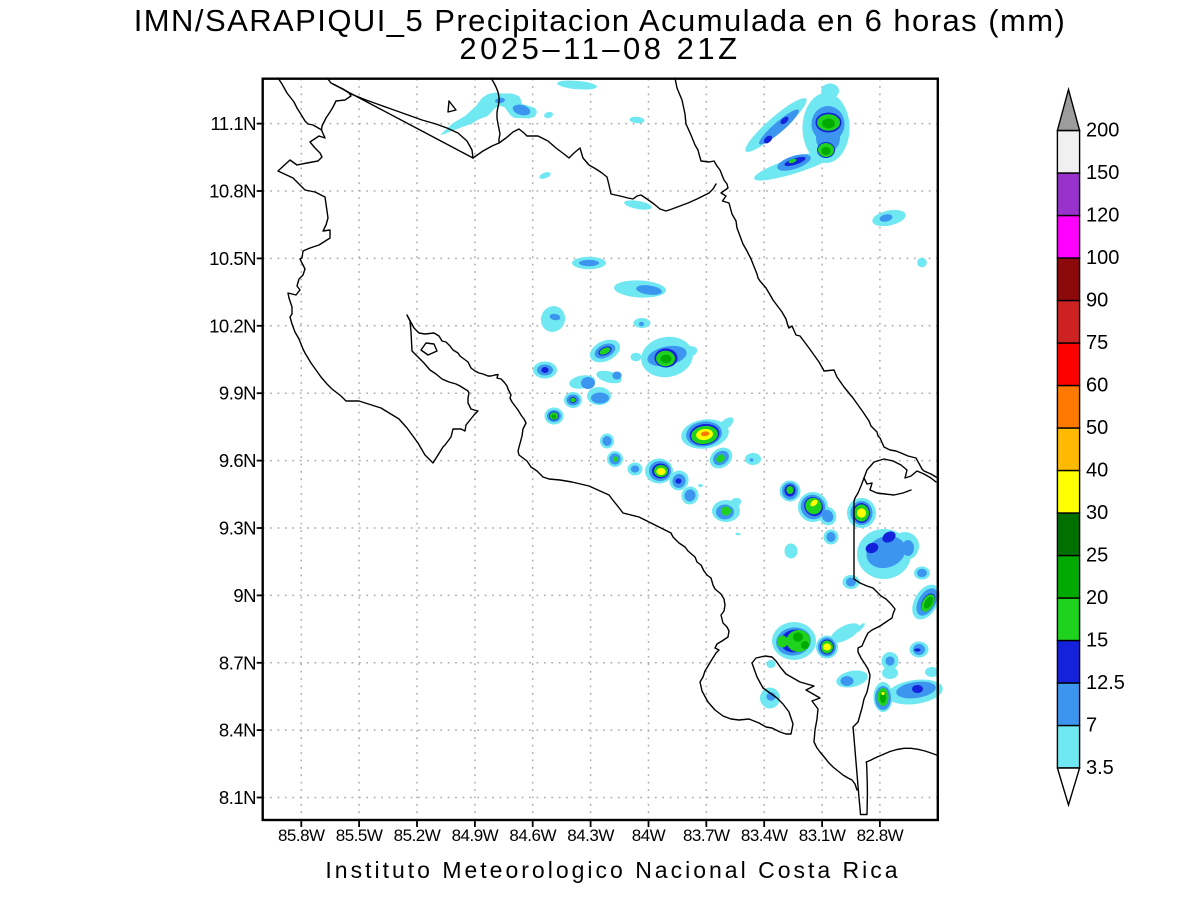 The image size is (1200, 905). Describe the element at coordinates (1091, 726) in the screenshot. I see `svg-text: 7` at that location.